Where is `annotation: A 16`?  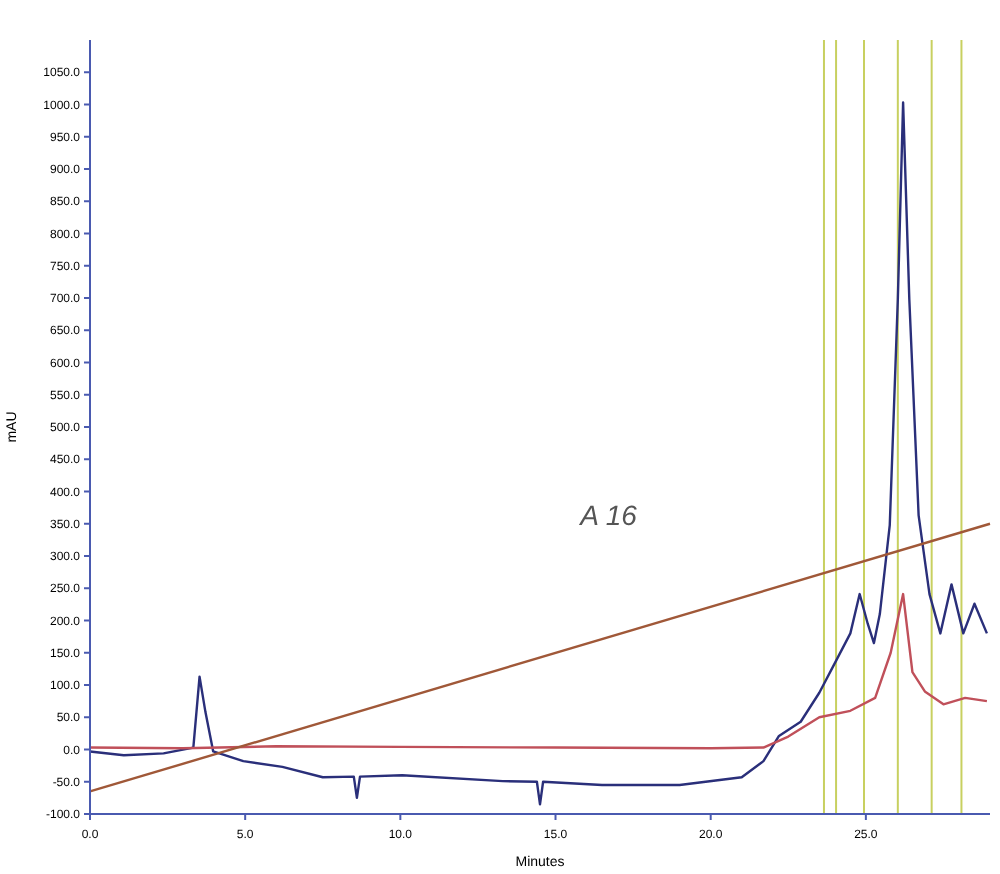
annotation: A 16 is located at coordinates (608, 515).